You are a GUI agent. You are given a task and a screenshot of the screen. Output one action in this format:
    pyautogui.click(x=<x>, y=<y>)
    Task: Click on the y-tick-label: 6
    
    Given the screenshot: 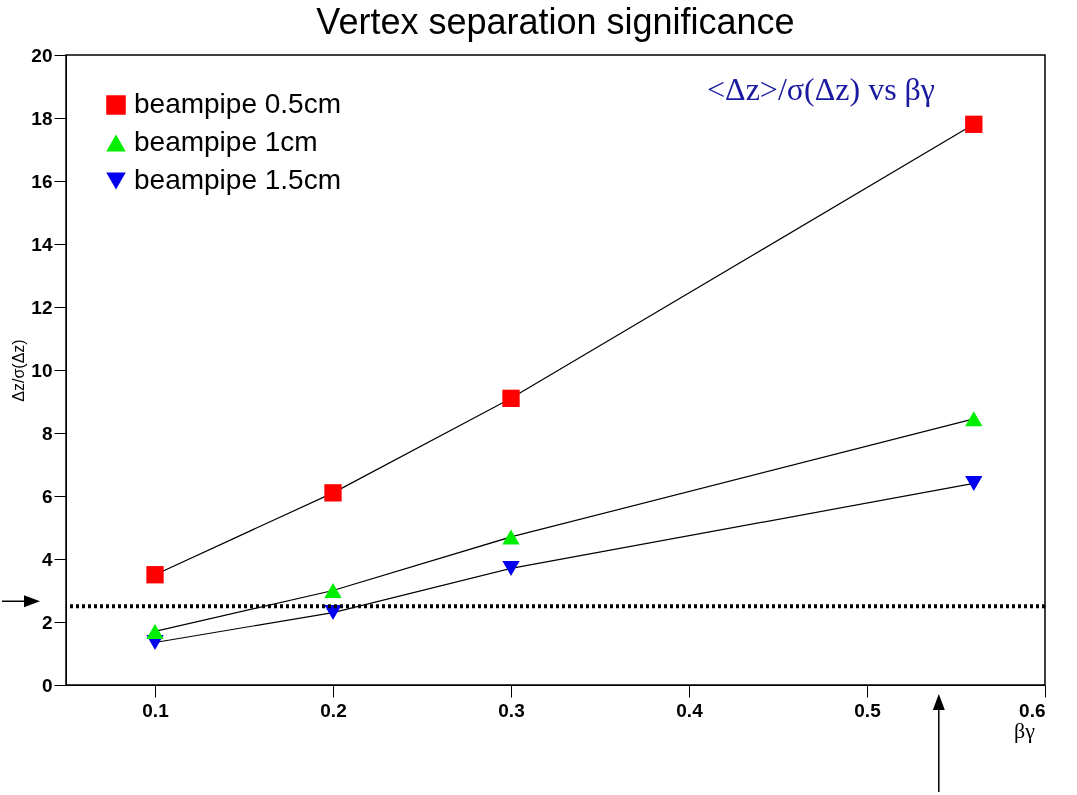 What is the action you would take?
    pyautogui.click(x=47, y=496)
    